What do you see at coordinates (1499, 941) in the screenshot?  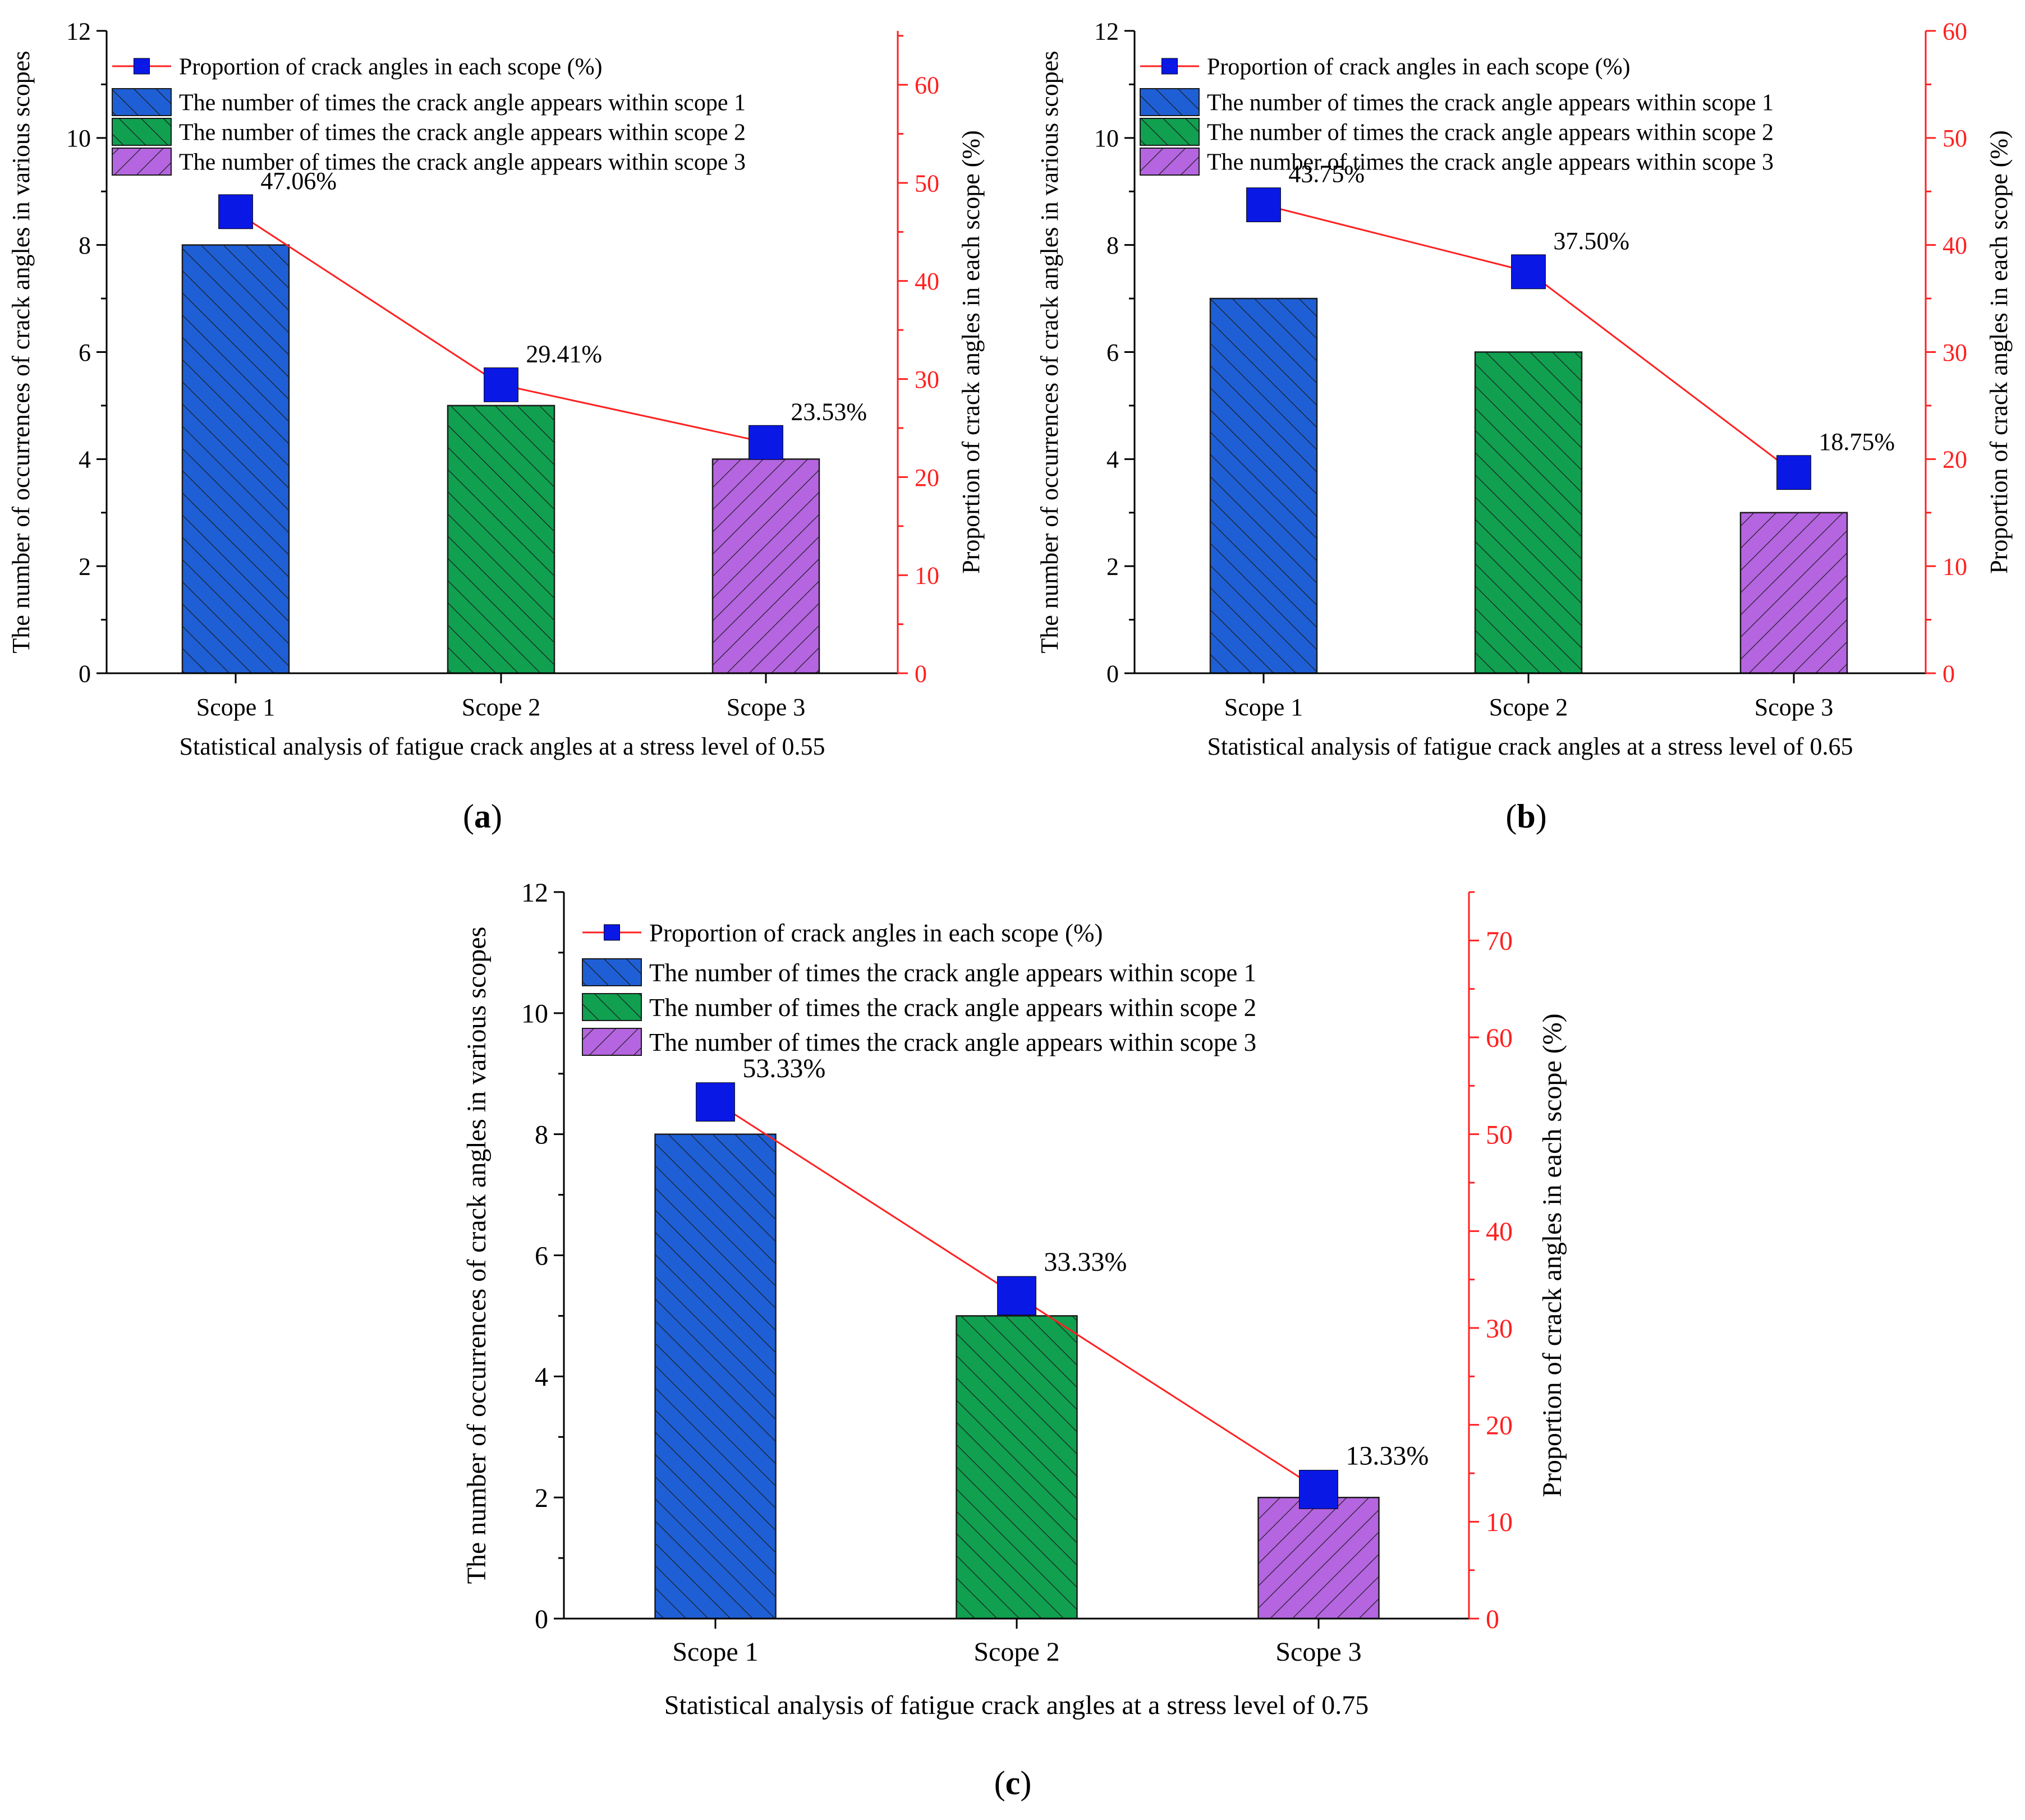 I see `right-axis-tick-label: 70` at bounding box center [1499, 941].